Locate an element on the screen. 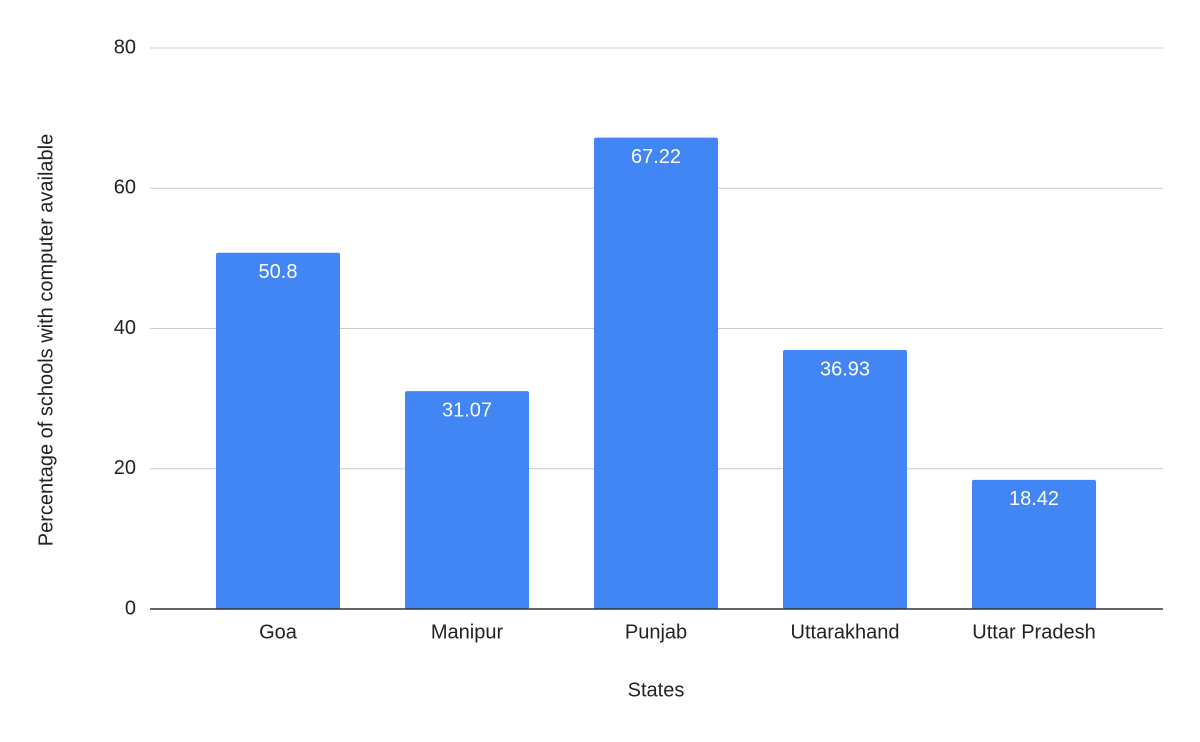 Image resolution: width=1200 pixels, height=742 pixels. x-axis-title: States is located at coordinates (656, 690).